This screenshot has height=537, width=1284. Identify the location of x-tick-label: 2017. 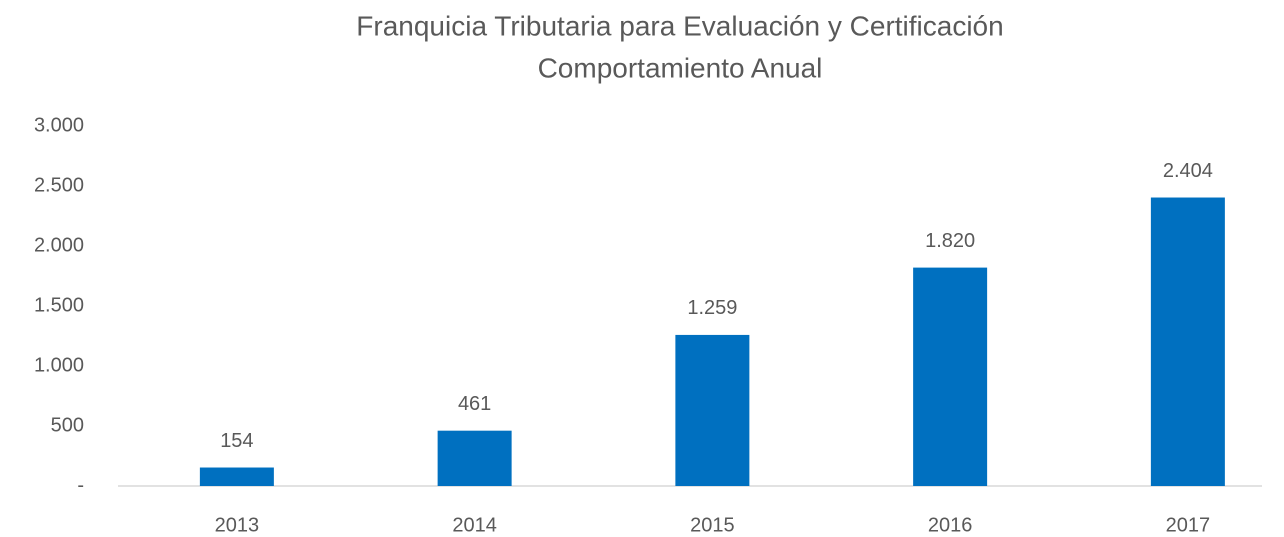
(1188, 525).